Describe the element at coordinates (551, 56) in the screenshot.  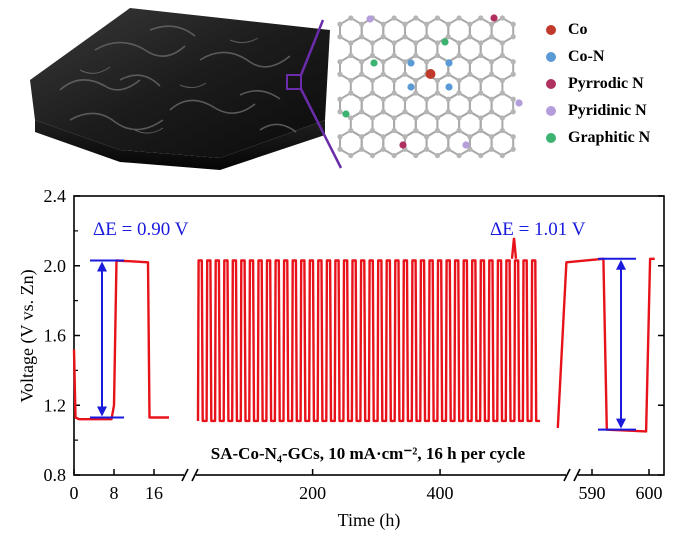
I see `co-n-dot-icon` at that location.